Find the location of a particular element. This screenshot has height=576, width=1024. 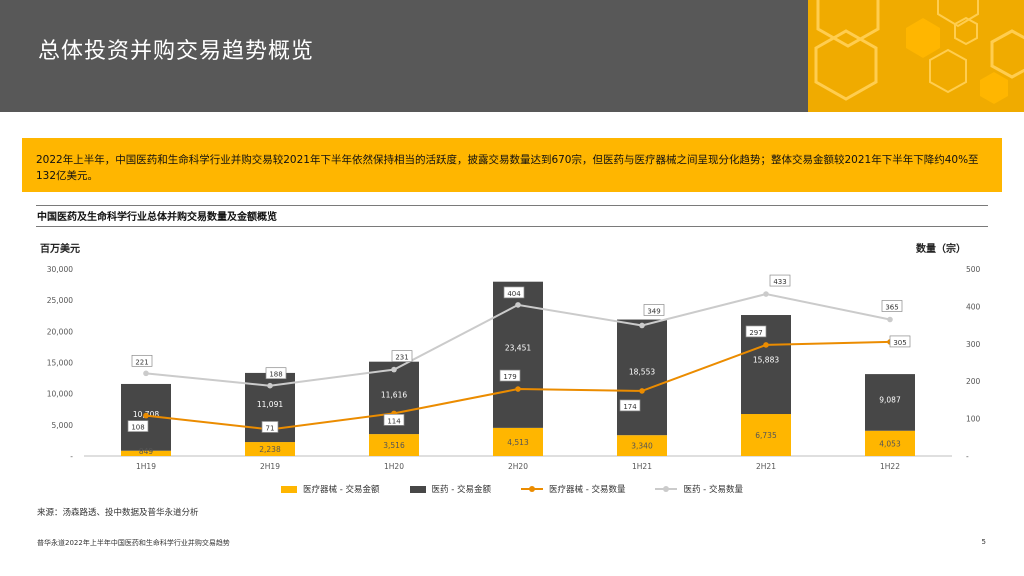

source-note: 来源：汤森路透、投中数据及普华永道分析 is located at coordinates (118, 513).